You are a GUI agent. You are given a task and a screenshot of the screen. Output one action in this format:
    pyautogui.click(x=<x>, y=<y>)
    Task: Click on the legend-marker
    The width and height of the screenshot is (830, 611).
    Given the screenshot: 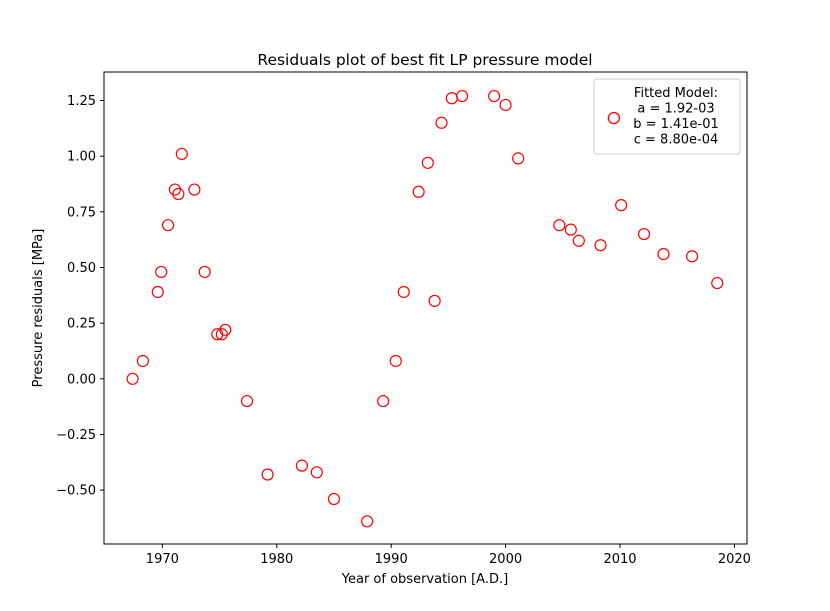 What is the action you would take?
    pyautogui.click(x=614, y=118)
    